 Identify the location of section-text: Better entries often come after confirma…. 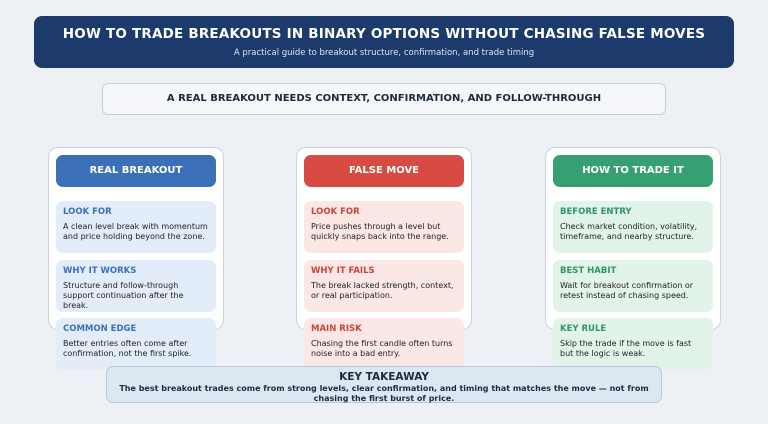
(127, 348).